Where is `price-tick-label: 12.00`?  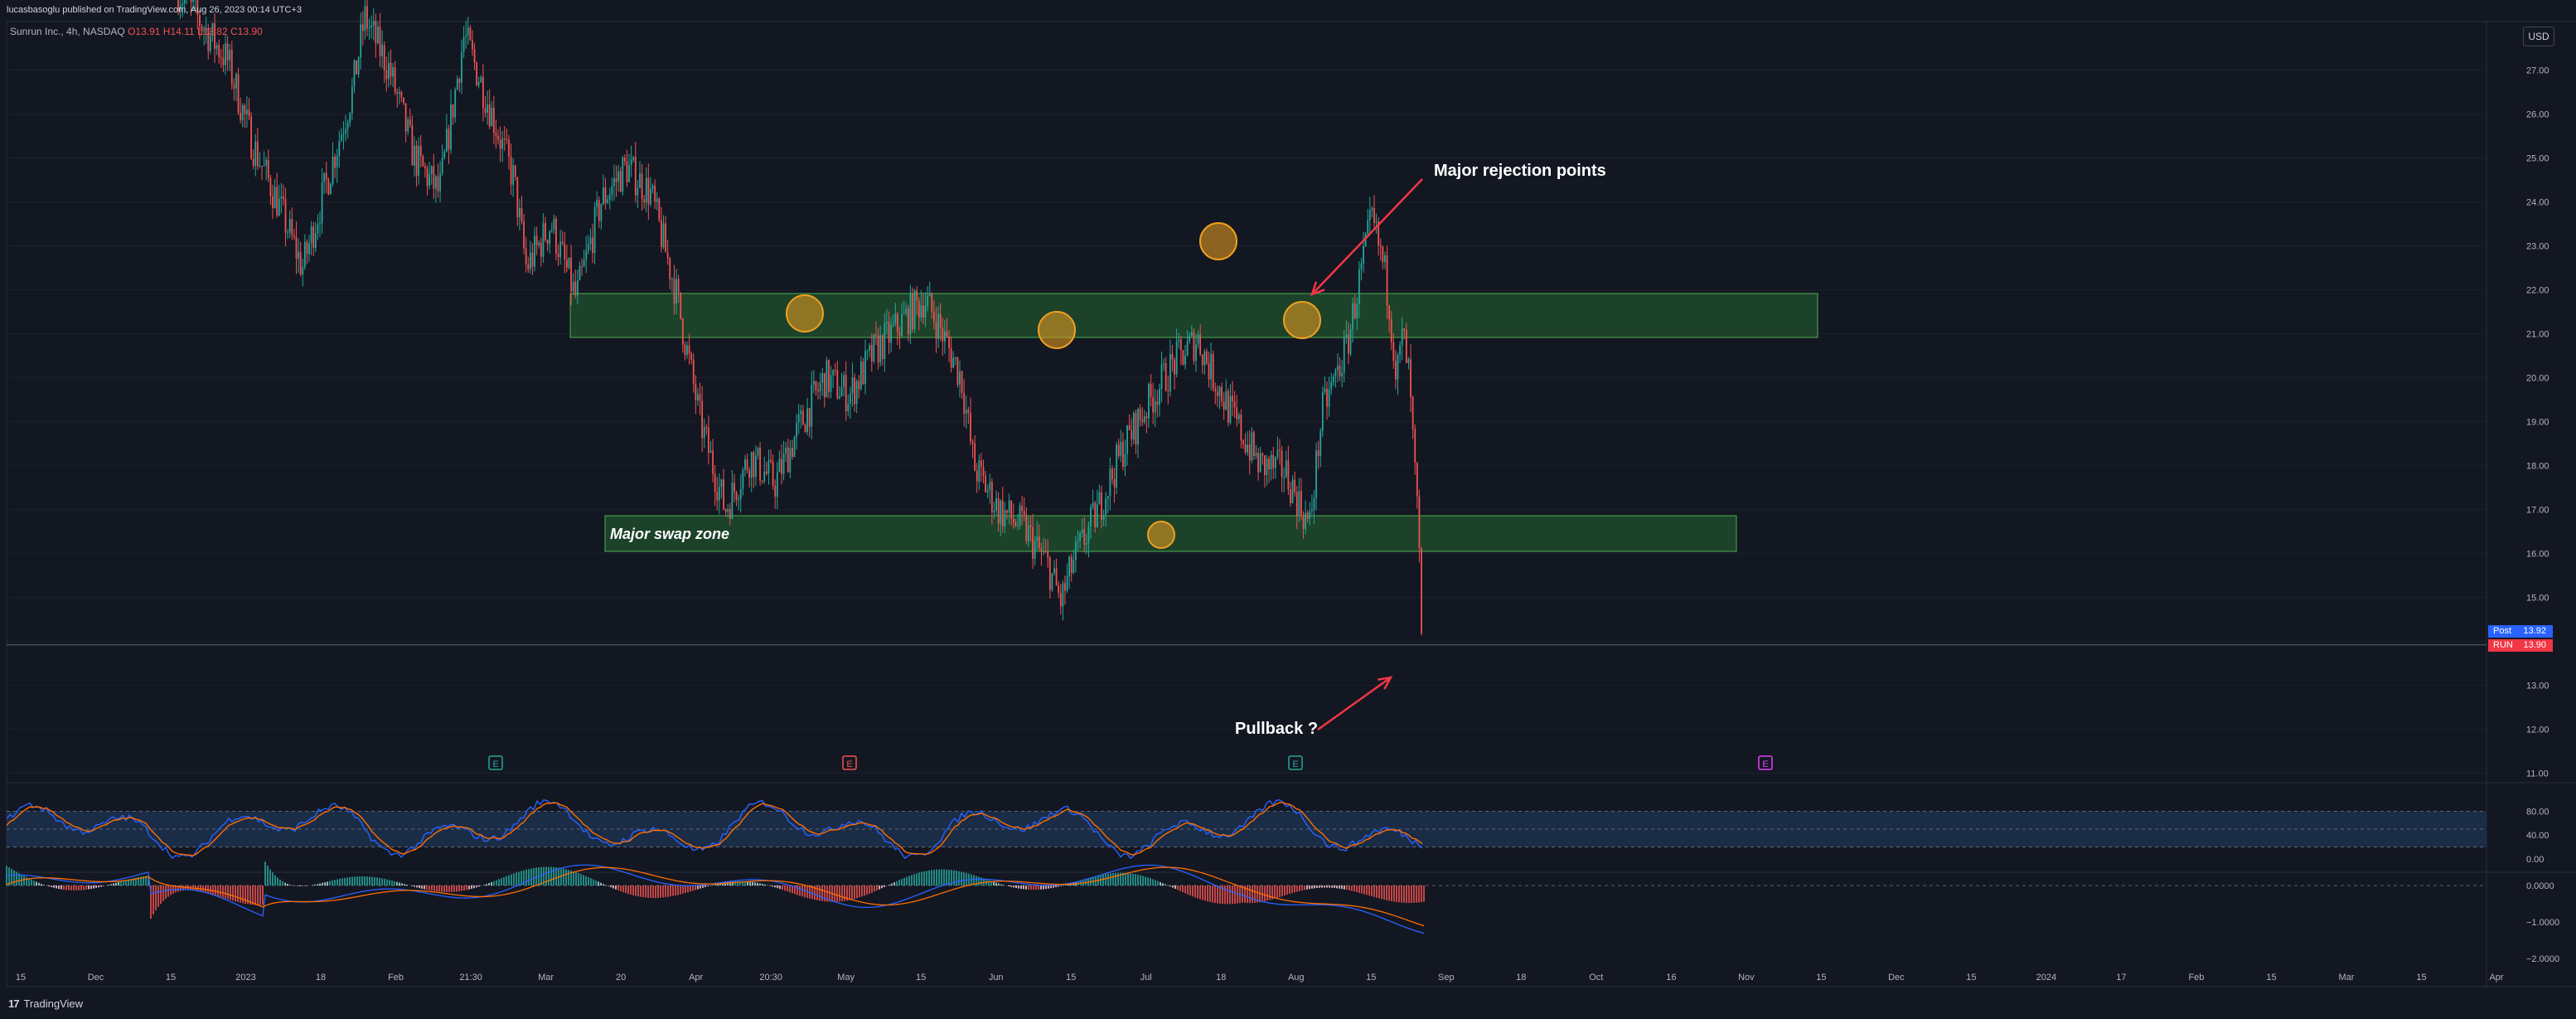 price-tick-label: 12.00 is located at coordinates (2537, 730).